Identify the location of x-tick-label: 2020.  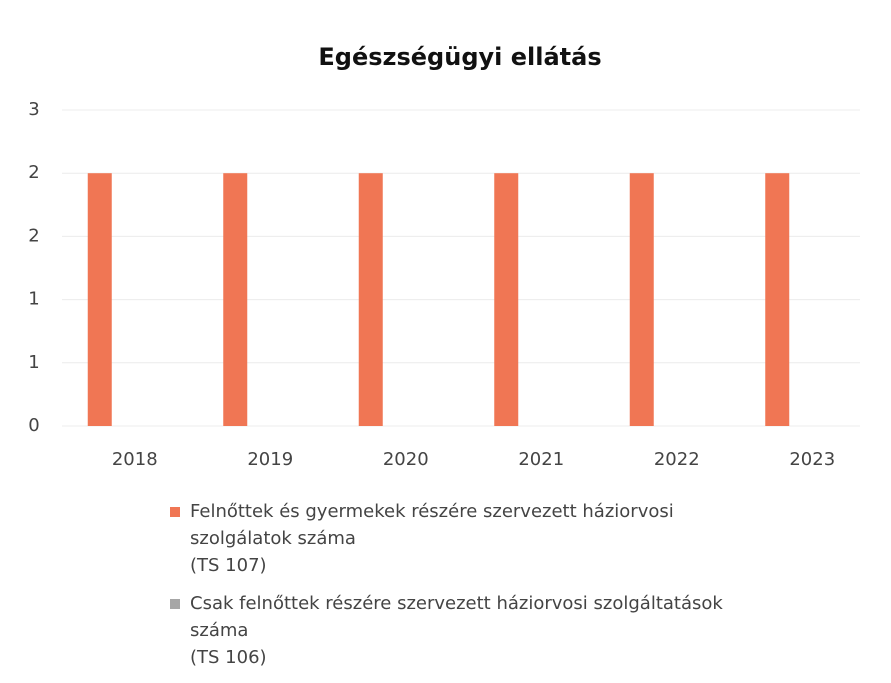
(406, 459).